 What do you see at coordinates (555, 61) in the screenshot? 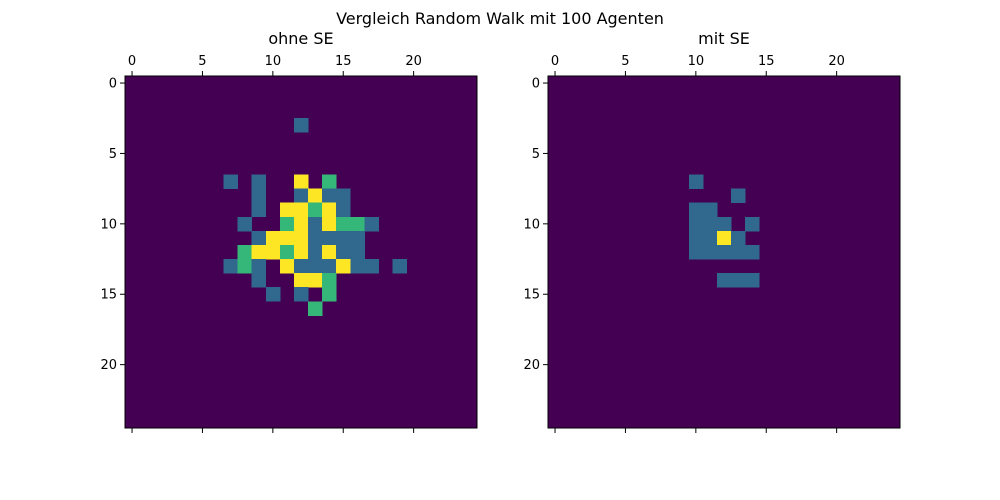
I see `x-tick-label: 0` at bounding box center [555, 61].